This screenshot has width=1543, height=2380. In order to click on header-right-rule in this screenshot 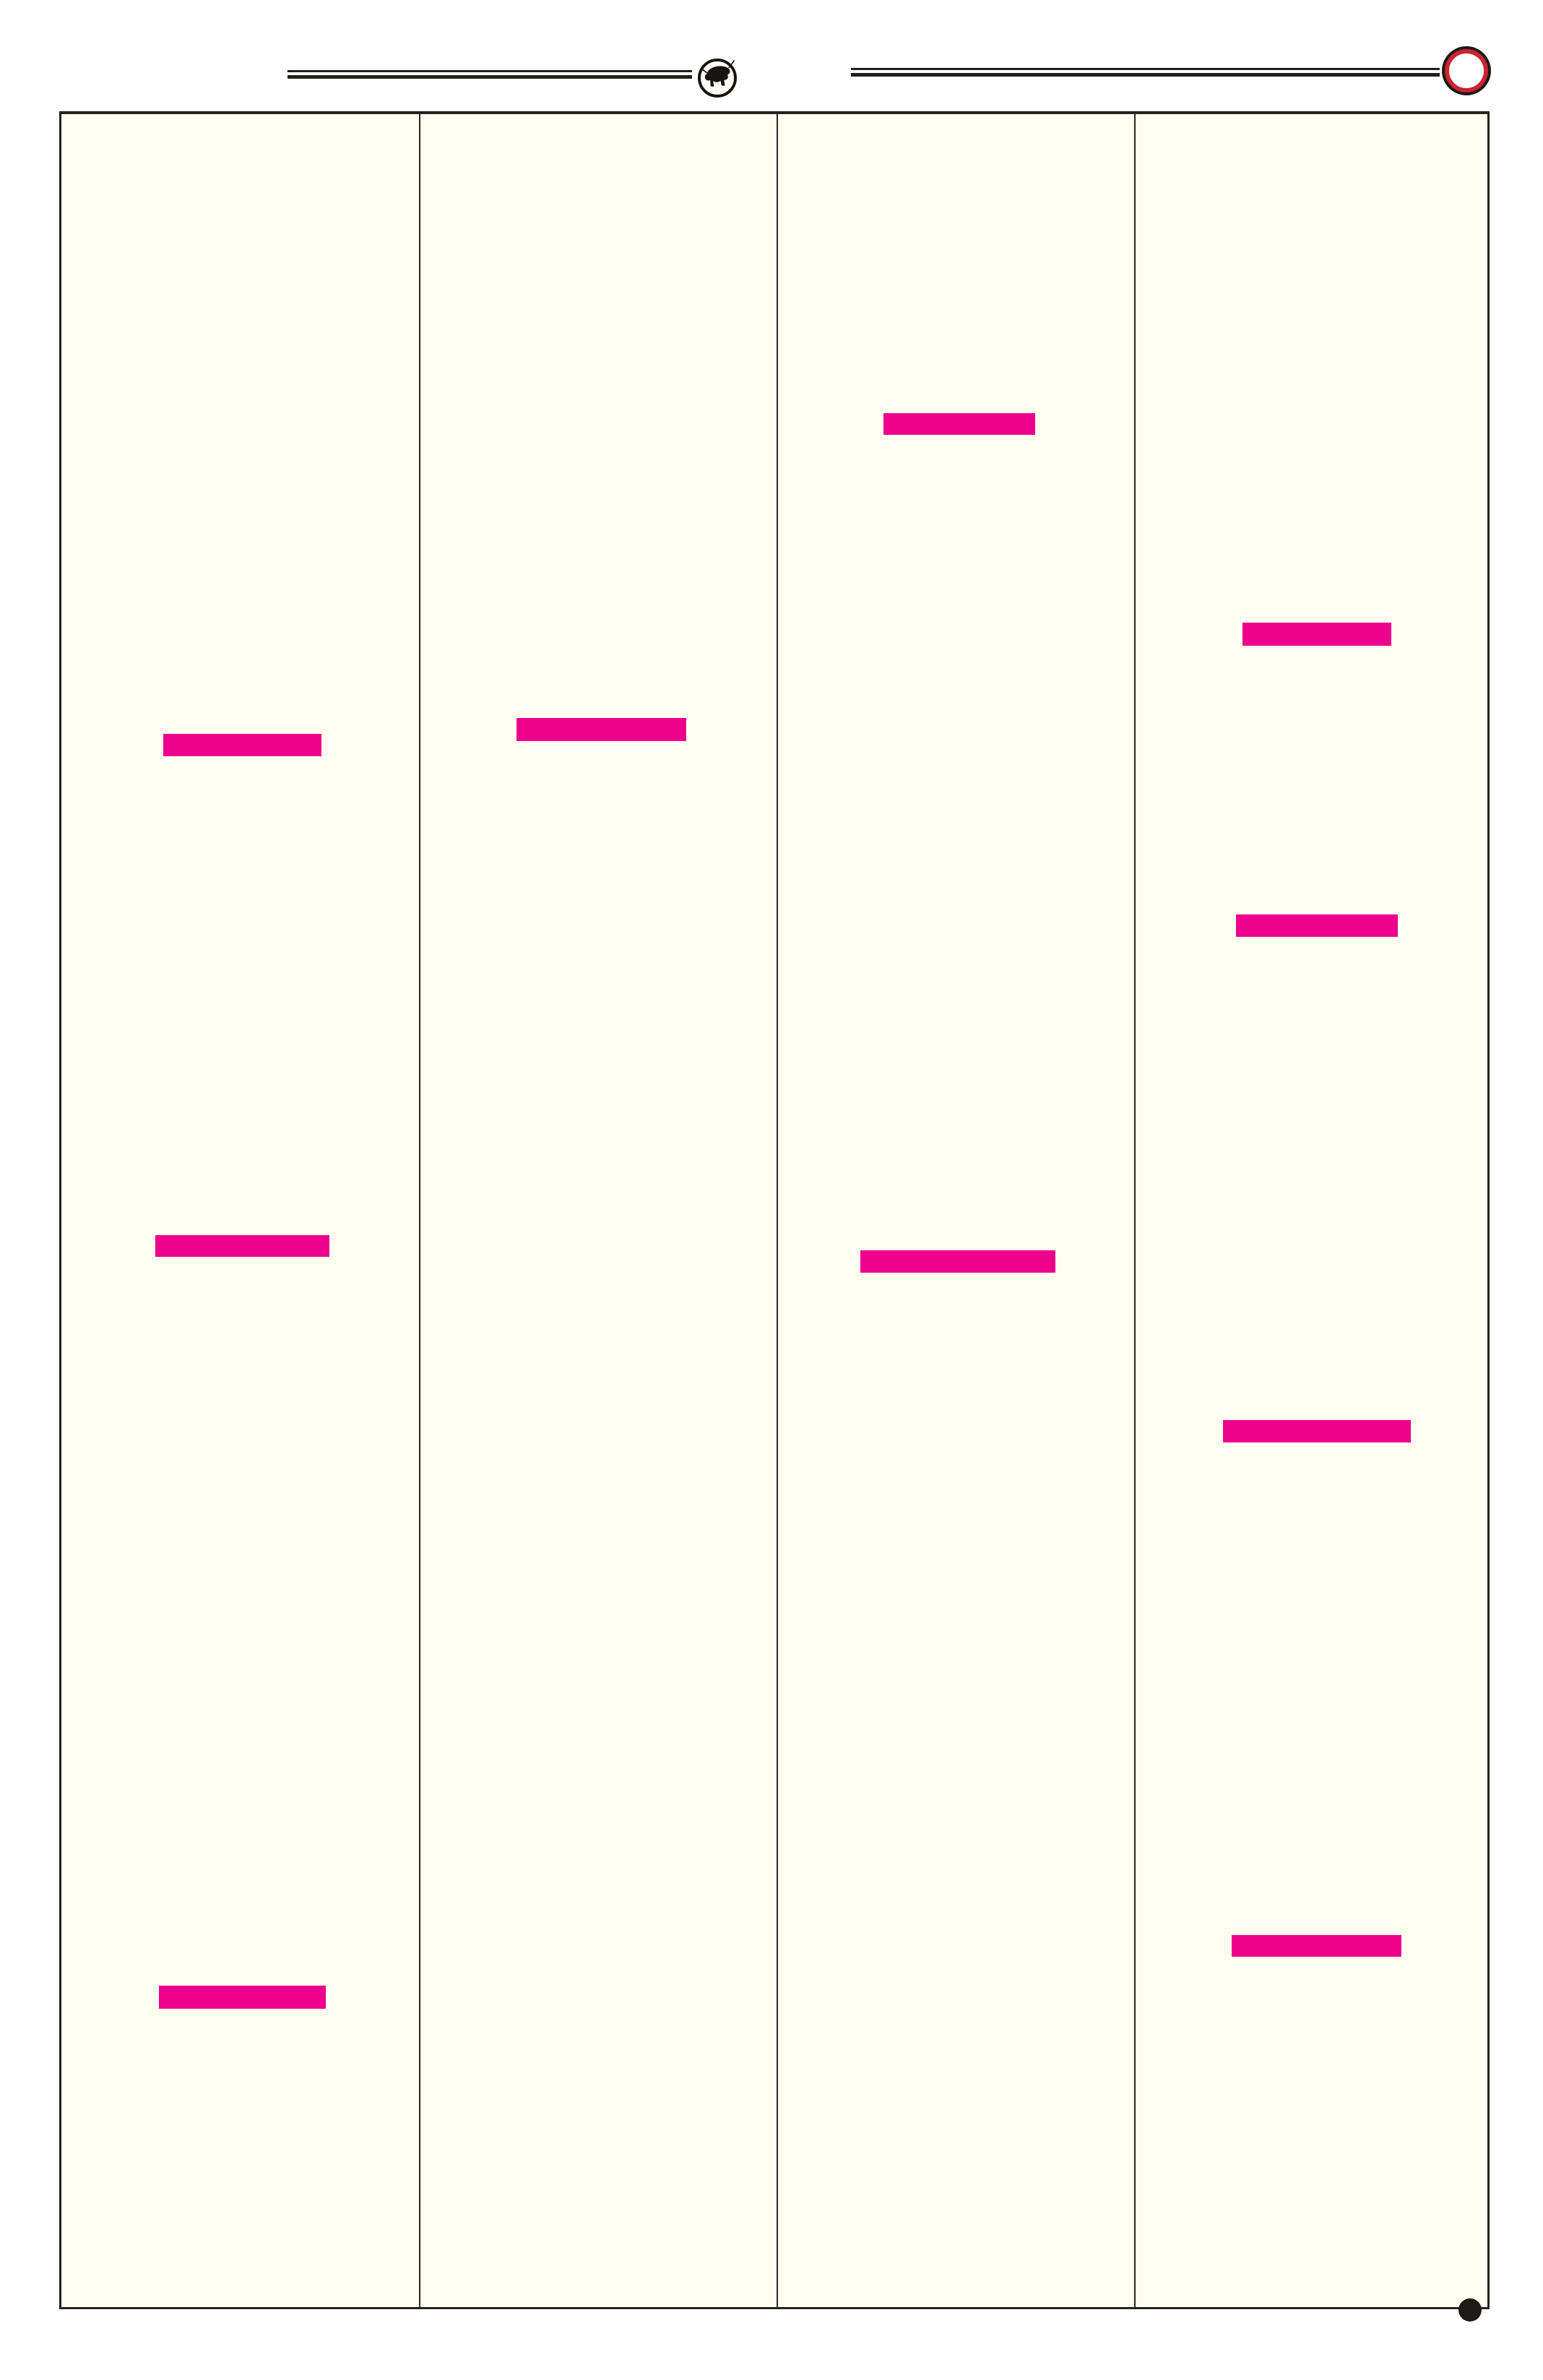, I will do `click(1145, 72)`.